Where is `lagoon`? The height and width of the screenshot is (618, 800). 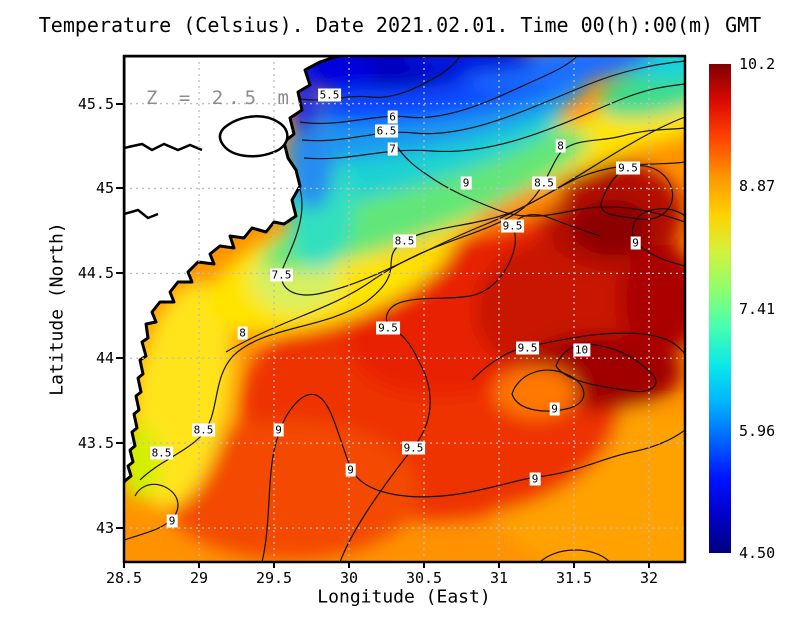
lagoon is located at coordinates (253, 136).